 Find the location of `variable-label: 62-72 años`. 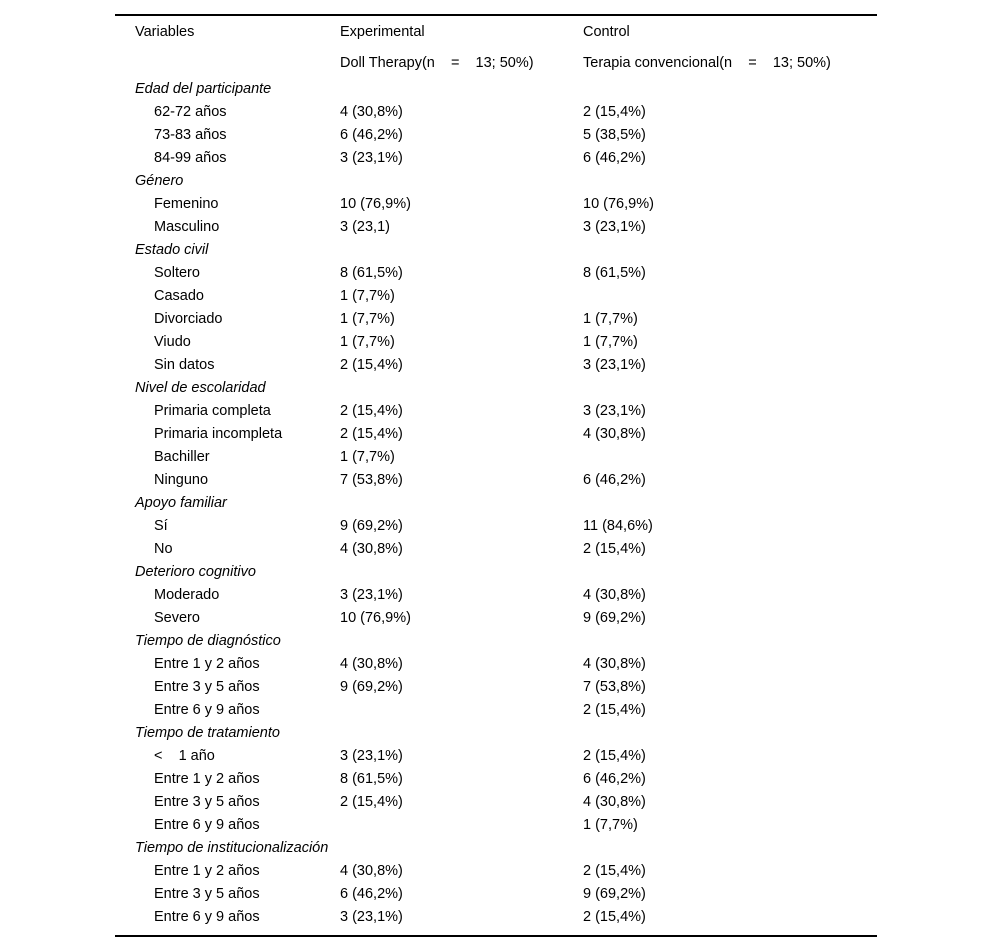

variable-label: 62-72 años is located at coordinates (190, 112).